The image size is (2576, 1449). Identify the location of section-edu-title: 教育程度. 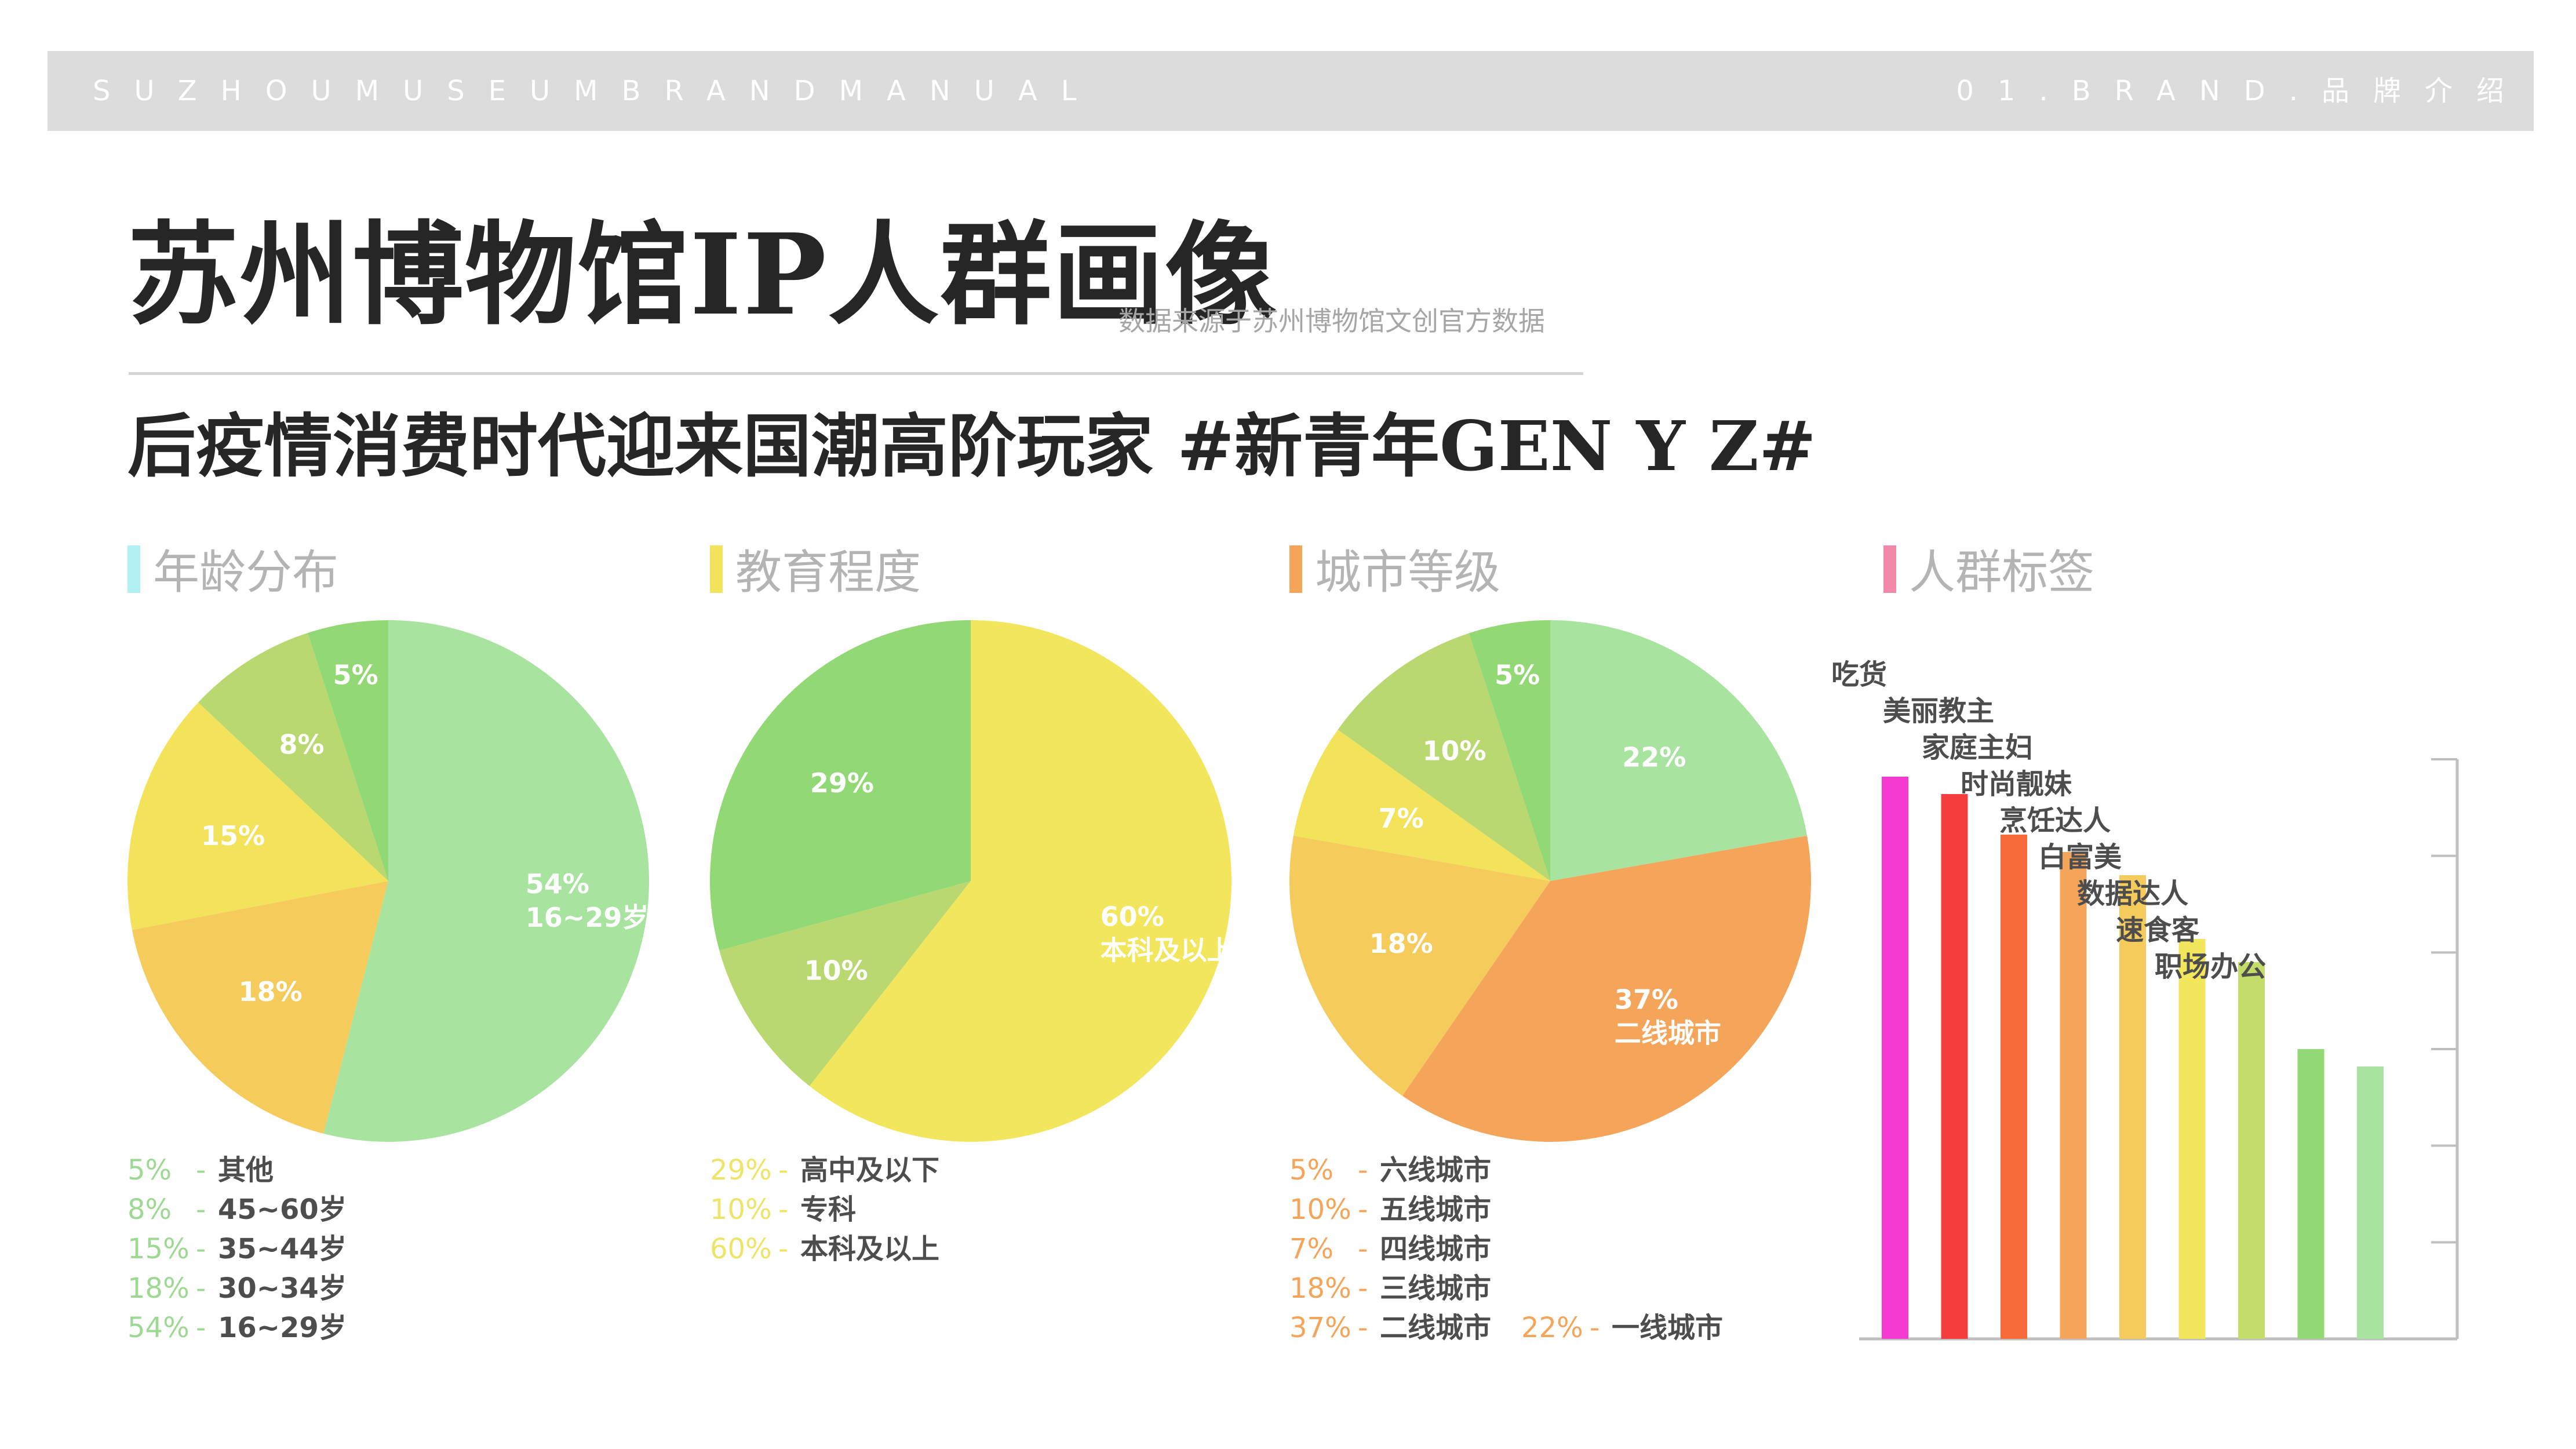
(815, 573).